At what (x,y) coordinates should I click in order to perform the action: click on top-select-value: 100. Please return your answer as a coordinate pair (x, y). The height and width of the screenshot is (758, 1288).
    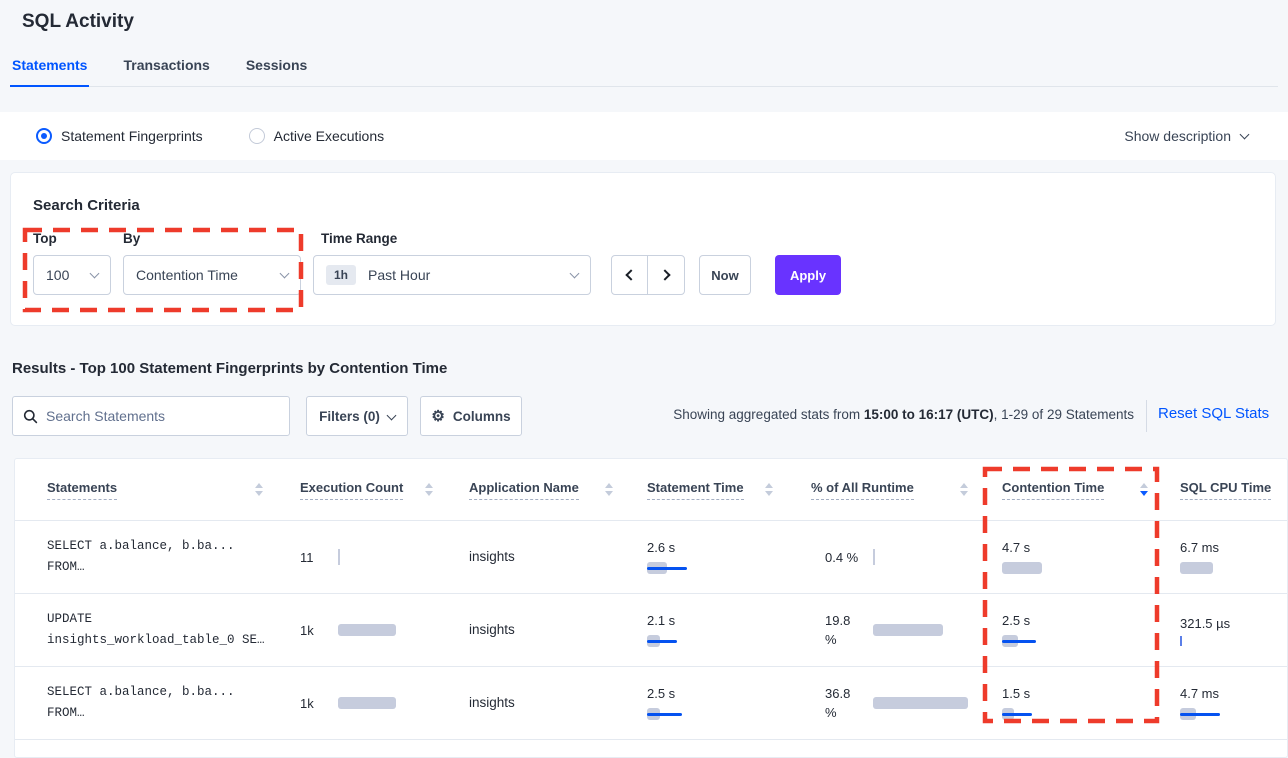
    Looking at the image, I should click on (58, 275).